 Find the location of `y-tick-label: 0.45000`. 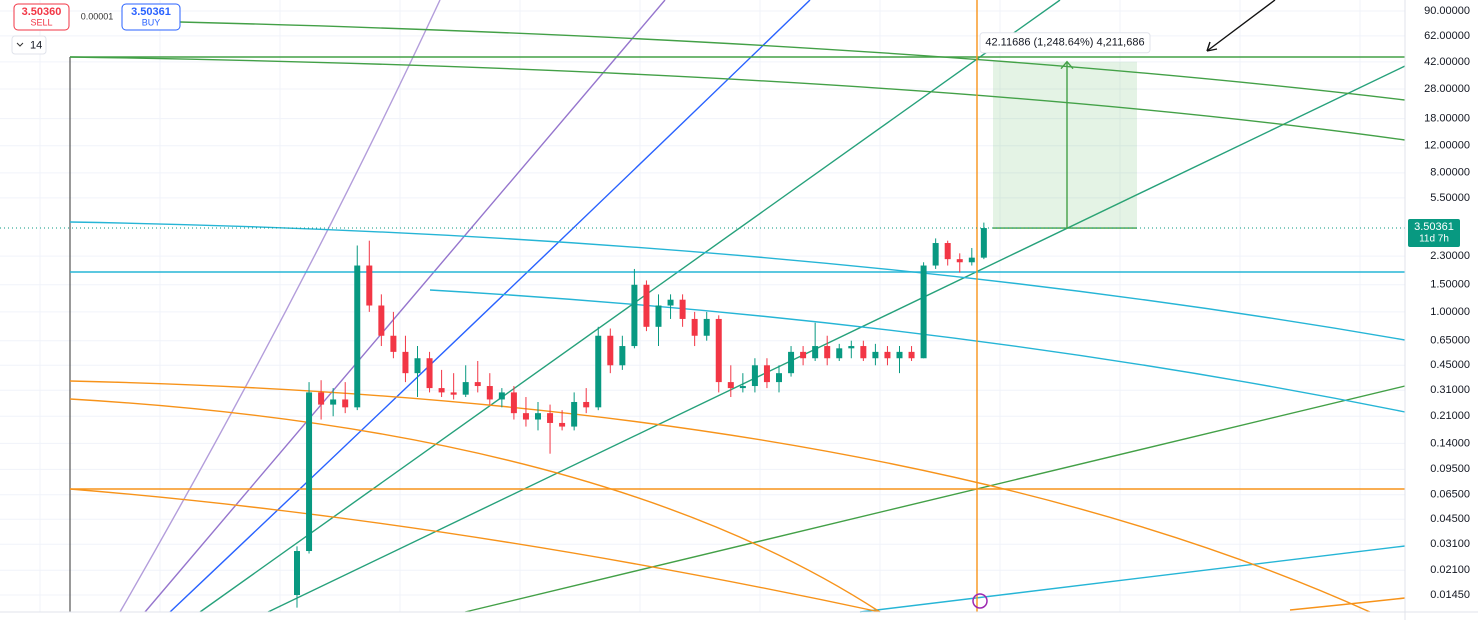

y-tick-label: 0.45000 is located at coordinates (1450, 365).